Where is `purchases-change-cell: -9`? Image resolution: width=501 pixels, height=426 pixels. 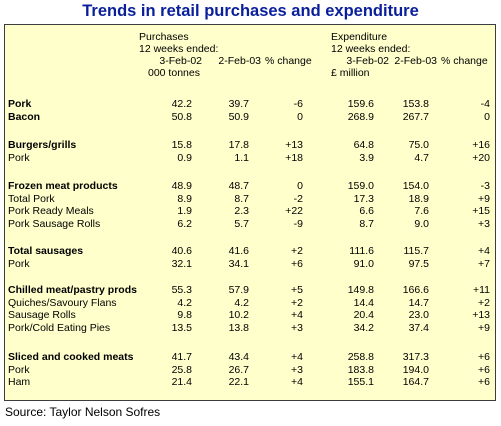
purchases-change-cell: -9 is located at coordinates (298, 223).